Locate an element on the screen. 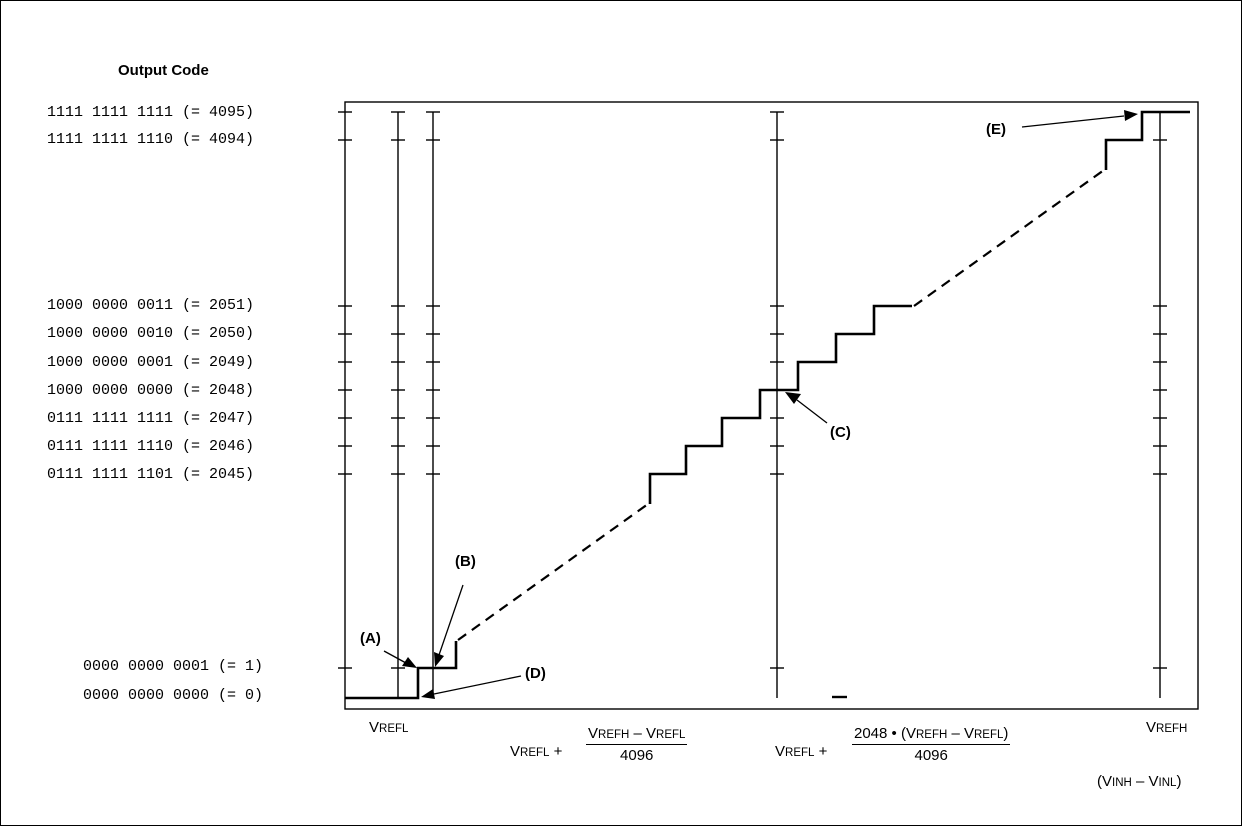 Image resolution: width=1244 pixels, height=828 pixels. reference-line-step1 is located at coordinates (433, 404).